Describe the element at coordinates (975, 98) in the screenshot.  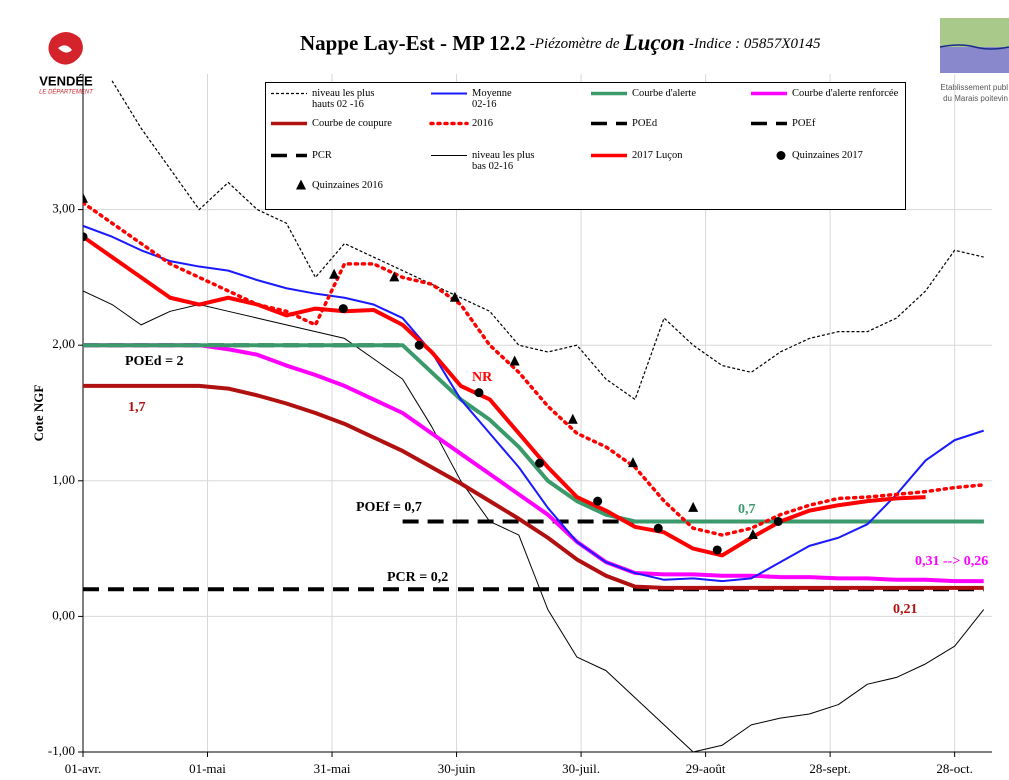
I see `logo-text: du Marais poitevin` at that location.